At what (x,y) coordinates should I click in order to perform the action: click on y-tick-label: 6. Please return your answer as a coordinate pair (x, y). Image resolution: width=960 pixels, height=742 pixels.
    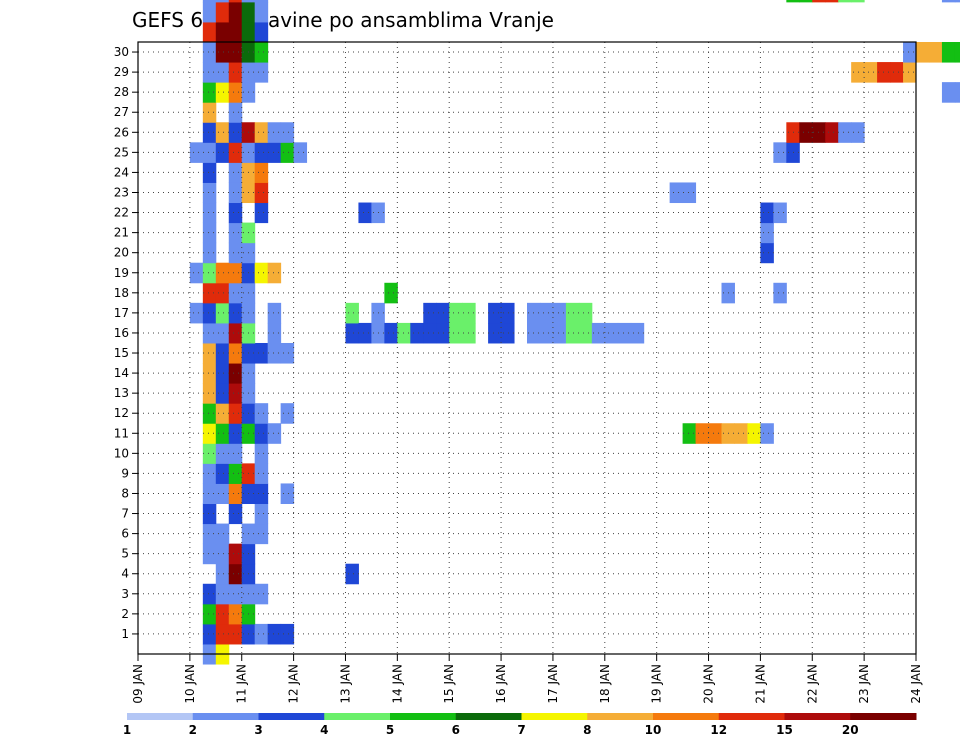
    Looking at the image, I should click on (125, 534).